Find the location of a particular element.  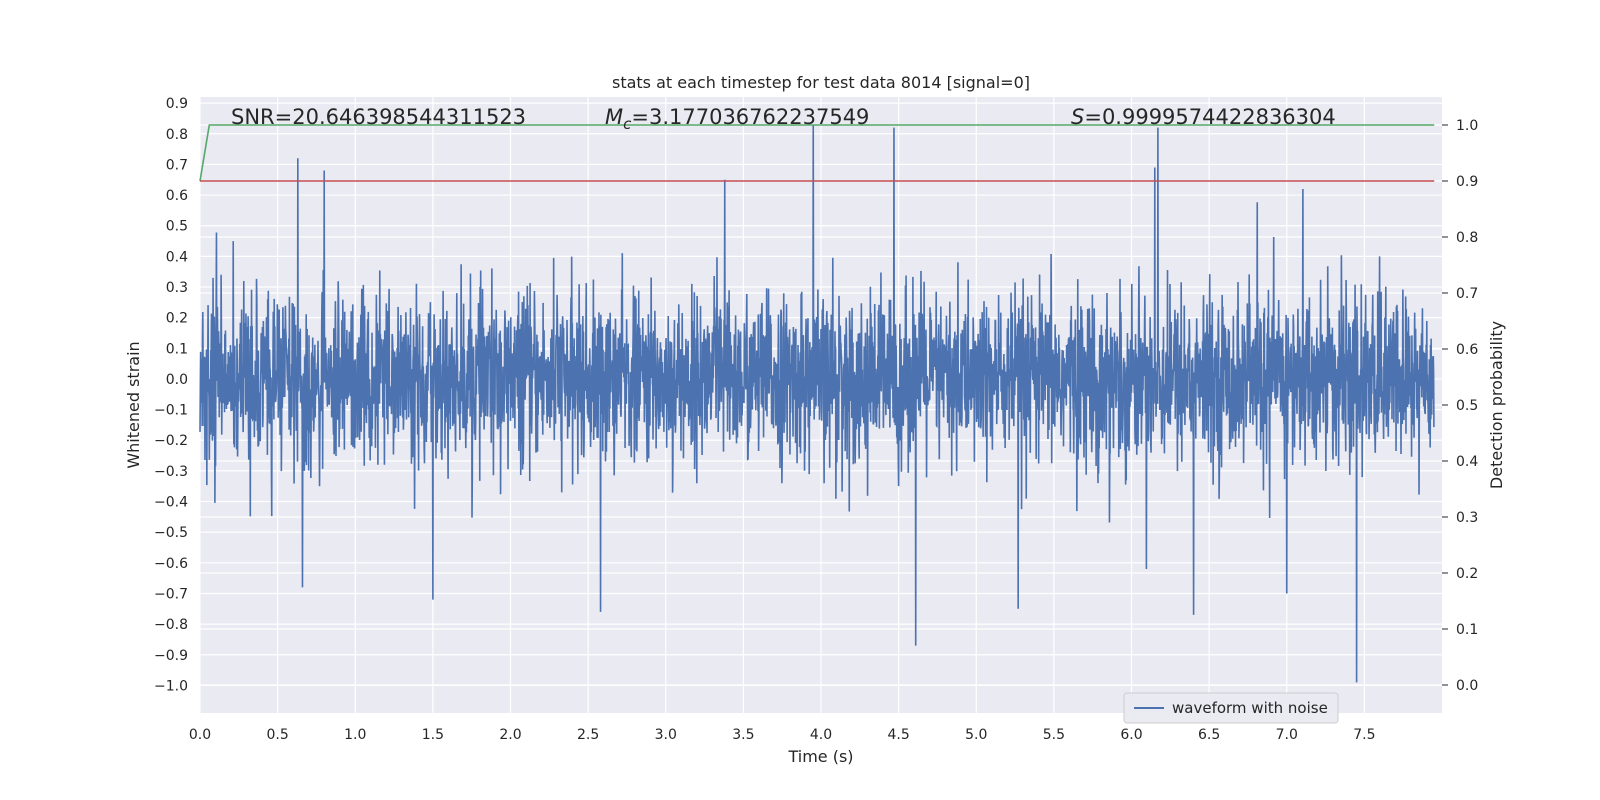

score-annotation: S=0.9999574422836304 is located at coordinates (1203, 117).